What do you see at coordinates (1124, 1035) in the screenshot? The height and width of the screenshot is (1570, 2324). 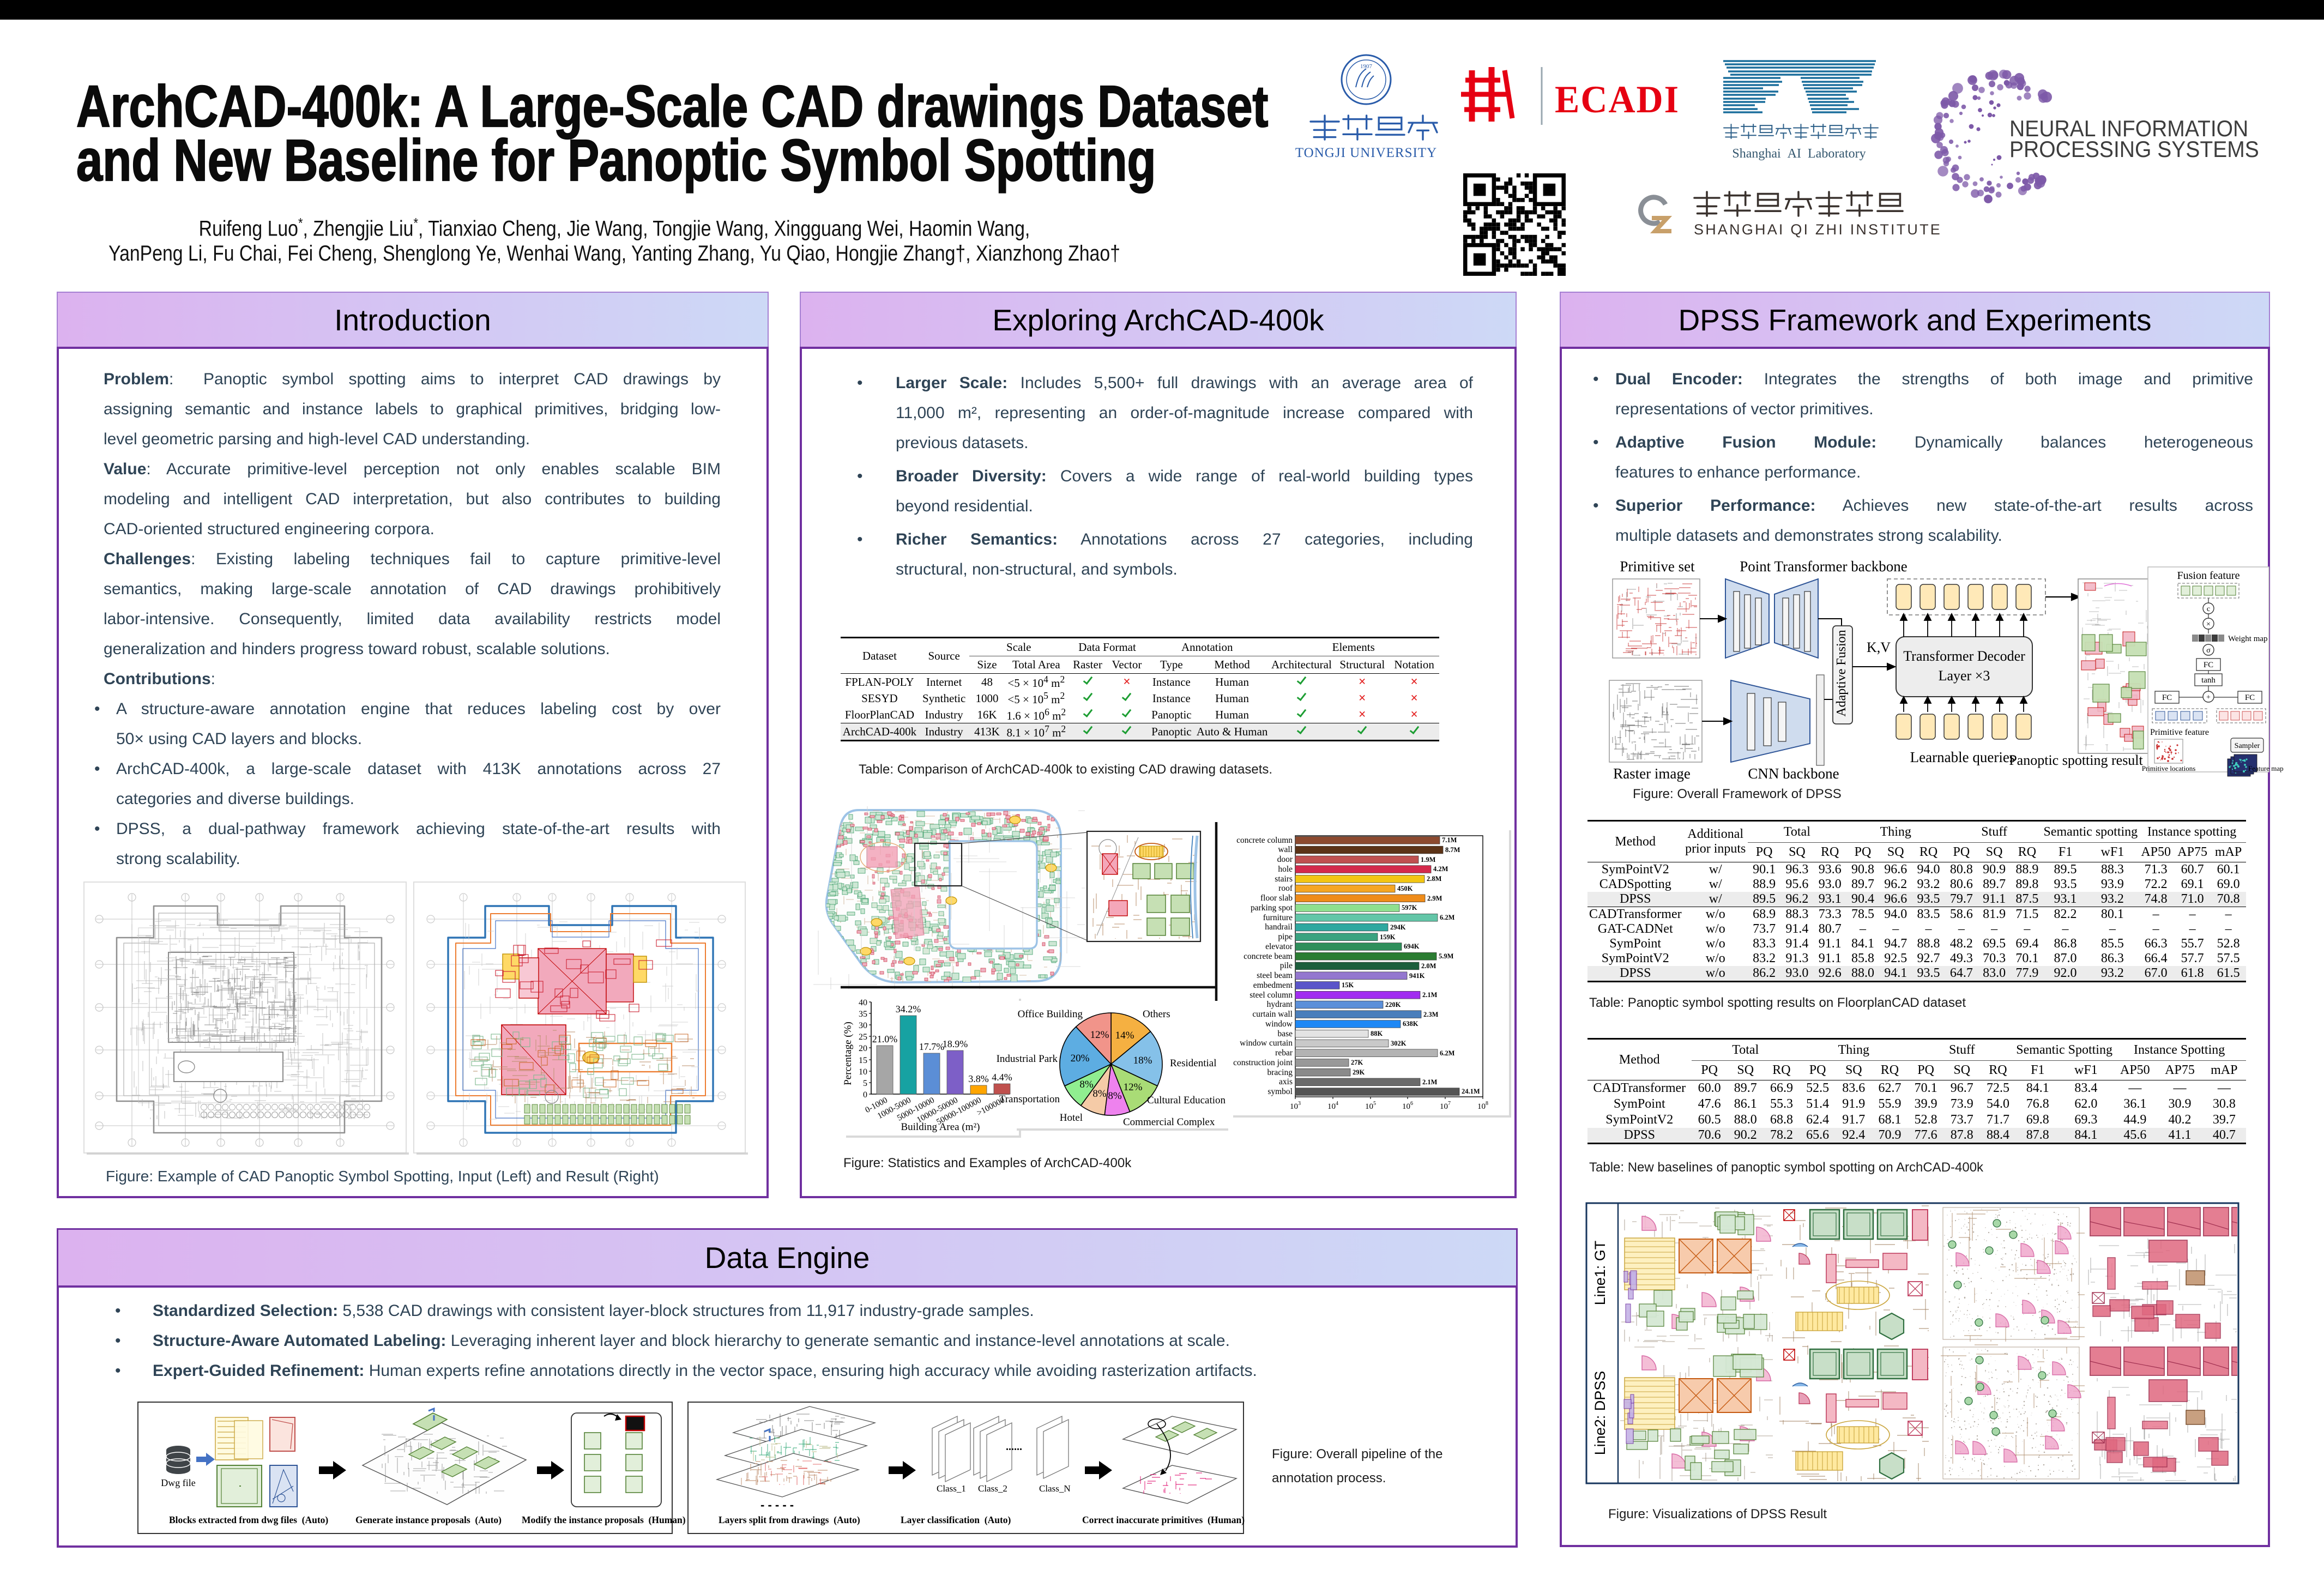 I see `svg-text: 14%` at bounding box center [1124, 1035].